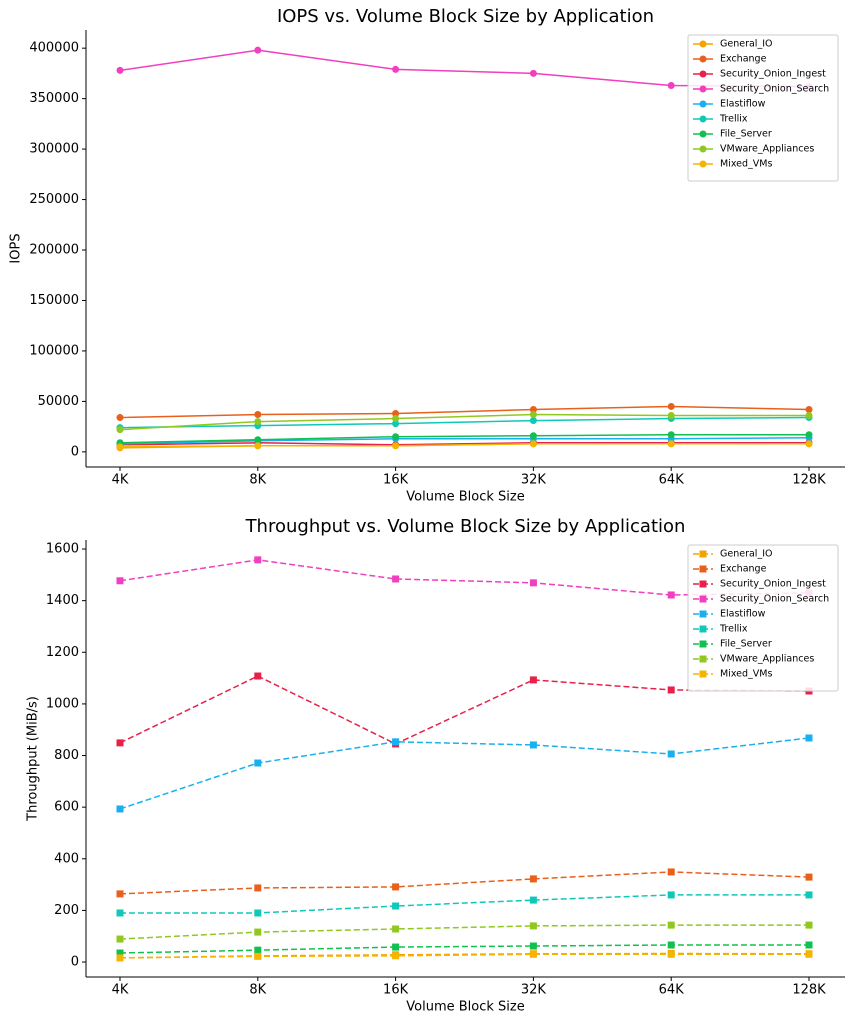 This screenshot has height=1024, width=851. Describe the element at coordinates (66, 910) in the screenshot. I see `y-tick-label: 200` at that location.